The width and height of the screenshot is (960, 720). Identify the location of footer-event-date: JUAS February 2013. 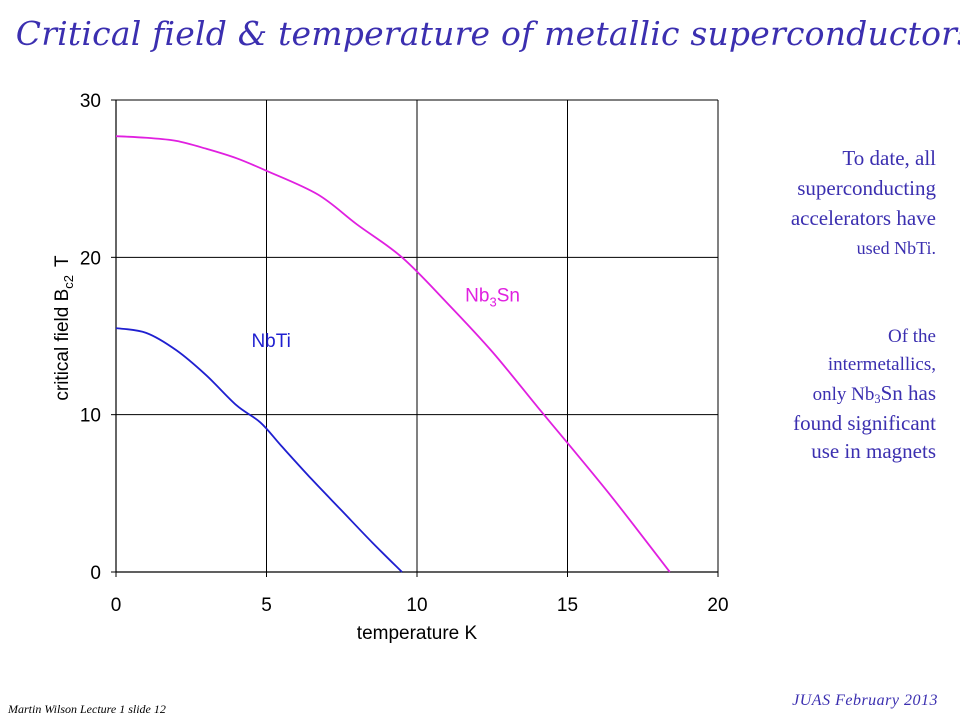
(865, 700).